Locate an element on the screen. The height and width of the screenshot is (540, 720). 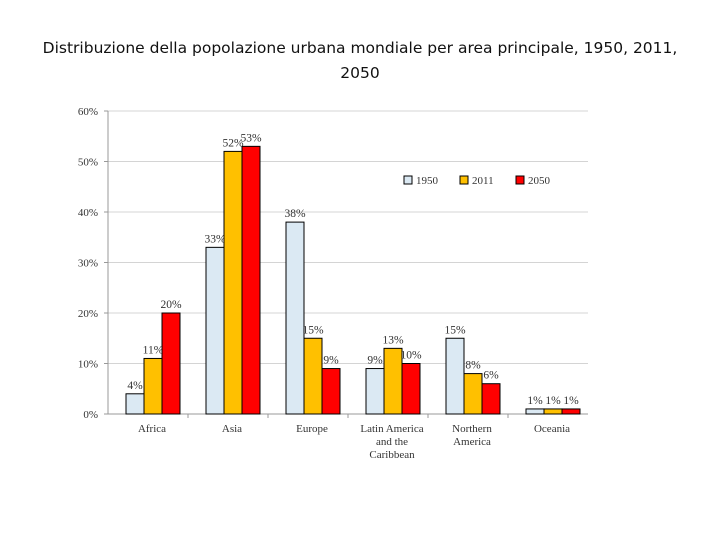
category-label-line: America is located at coordinates (472, 442).